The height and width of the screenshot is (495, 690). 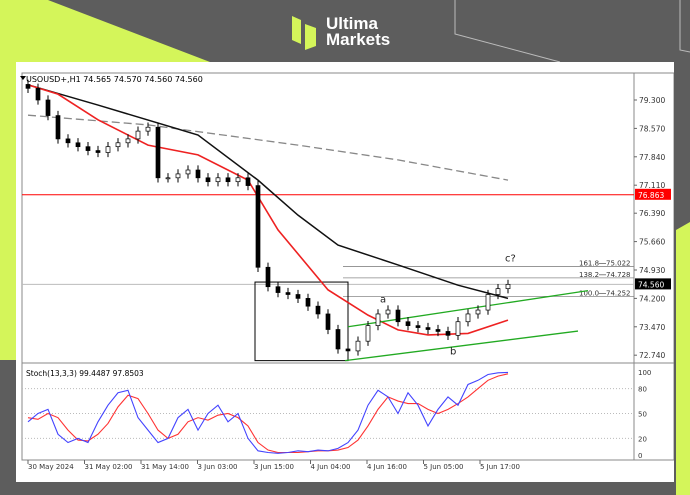 I want to click on fib-level-price: 74.252, so click(x=618, y=293).